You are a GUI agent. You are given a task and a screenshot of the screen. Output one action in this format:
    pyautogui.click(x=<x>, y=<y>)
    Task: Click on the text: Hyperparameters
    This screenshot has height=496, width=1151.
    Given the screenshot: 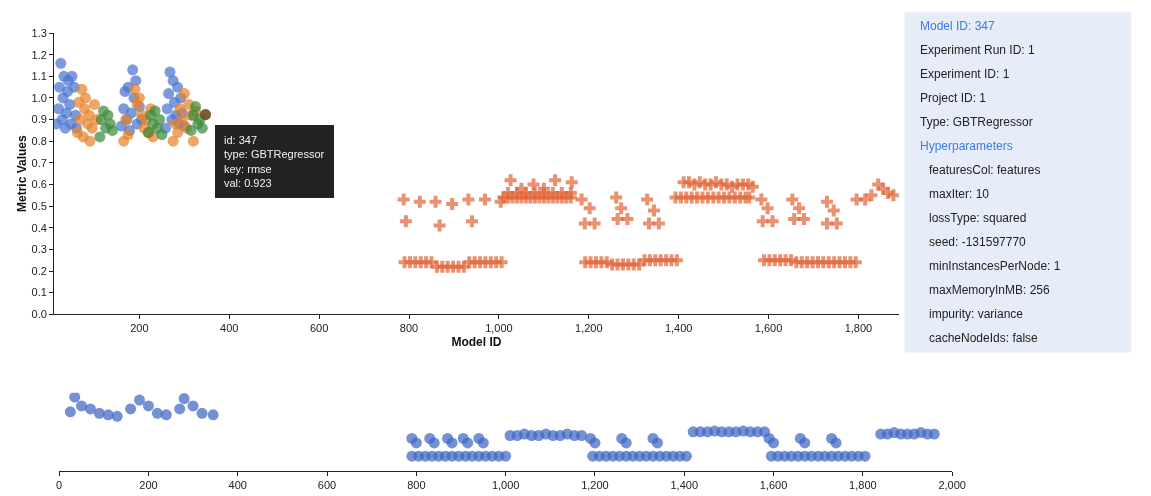 What is the action you would take?
    pyautogui.click(x=966, y=146)
    